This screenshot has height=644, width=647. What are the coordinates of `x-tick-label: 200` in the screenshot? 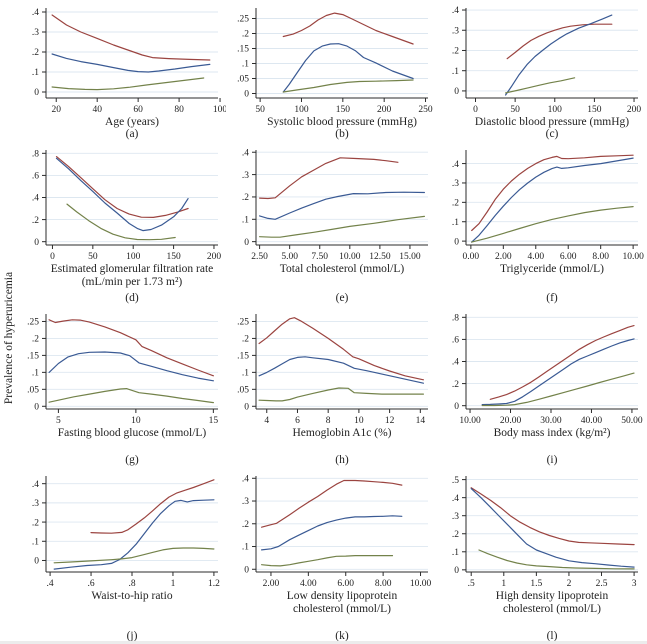 It's located at (634, 110).